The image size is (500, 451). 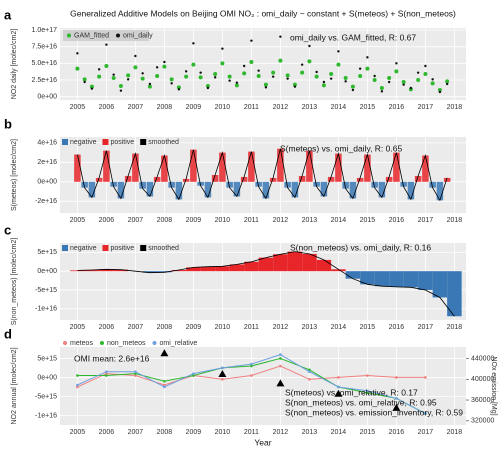 I want to click on legend-label: non_meteos, so click(x=126, y=343).